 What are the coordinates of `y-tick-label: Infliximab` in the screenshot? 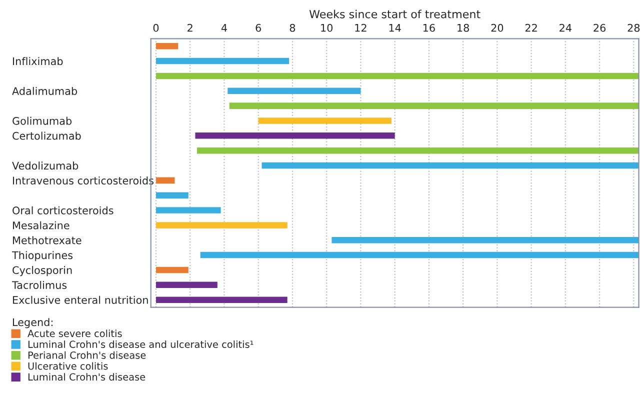 It's located at (38, 61).